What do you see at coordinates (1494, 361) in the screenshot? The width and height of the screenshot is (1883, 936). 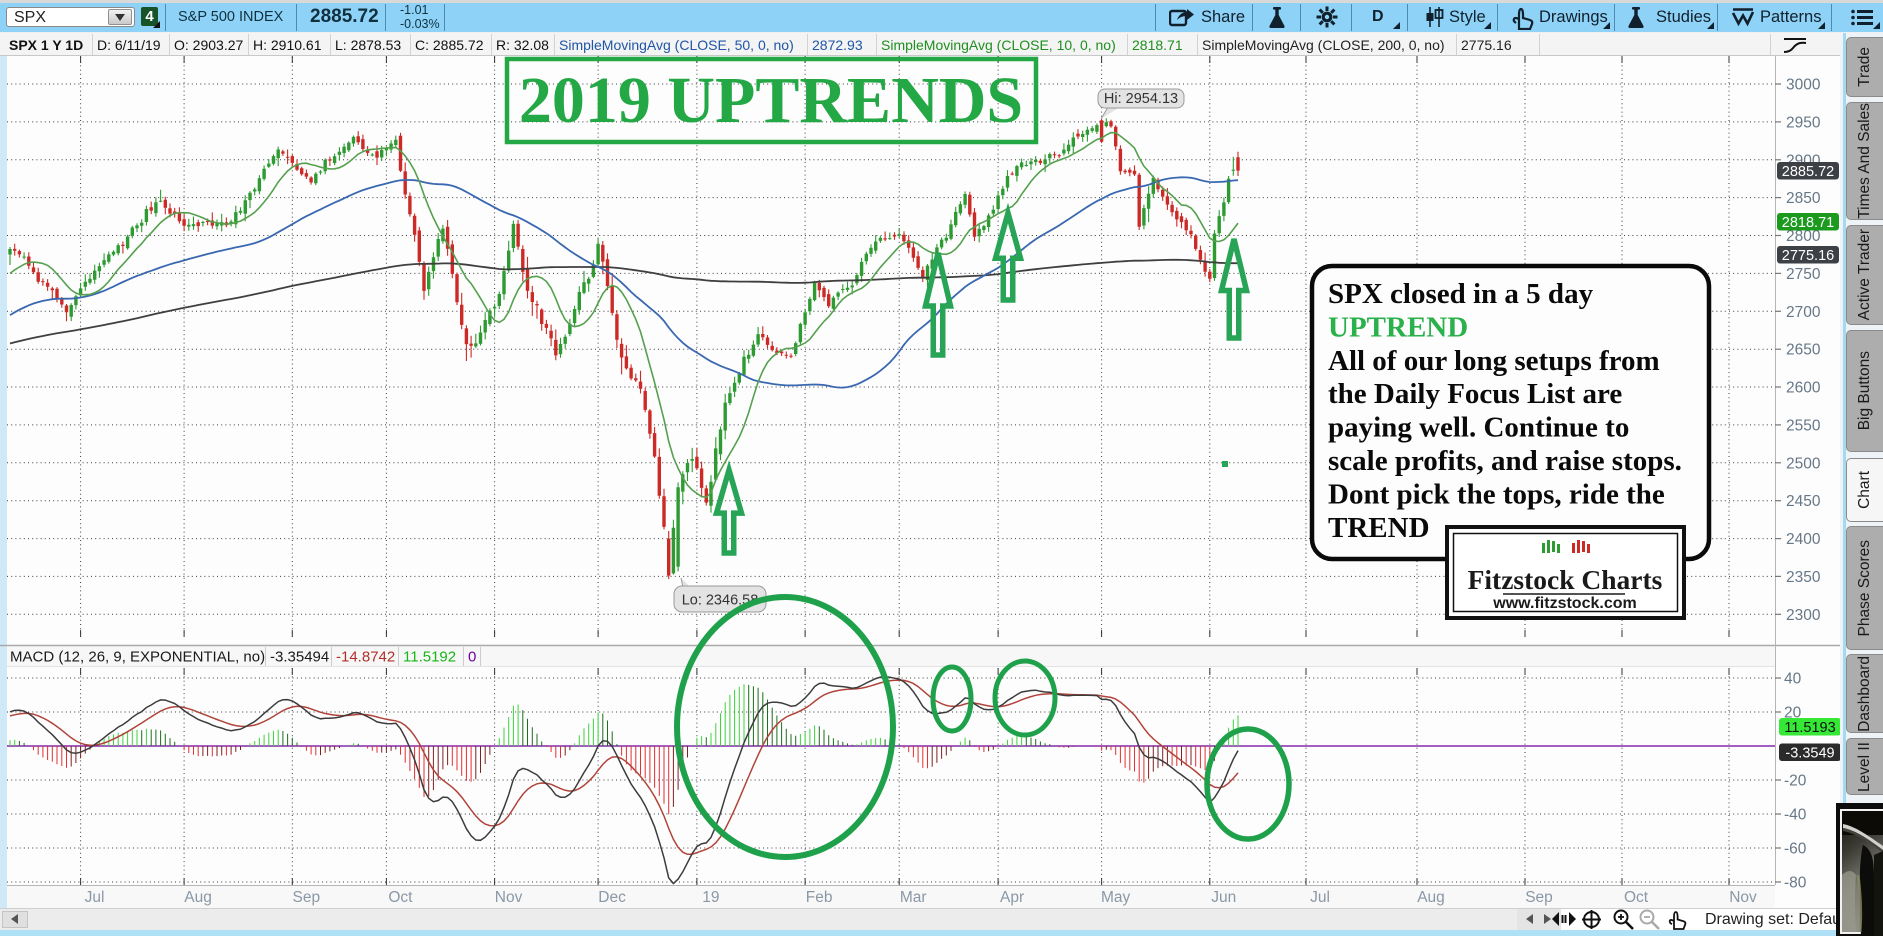 I see `svg-text: All of our long setups from` at bounding box center [1494, 361].